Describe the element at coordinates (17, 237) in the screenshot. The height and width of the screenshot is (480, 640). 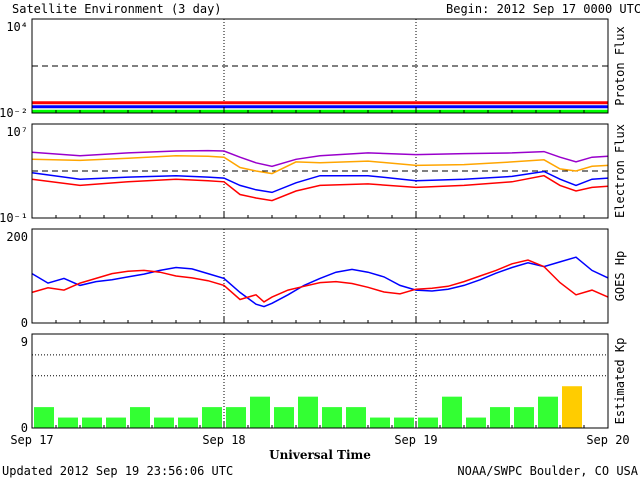
I see `ytick-label-top: 200` at that location.